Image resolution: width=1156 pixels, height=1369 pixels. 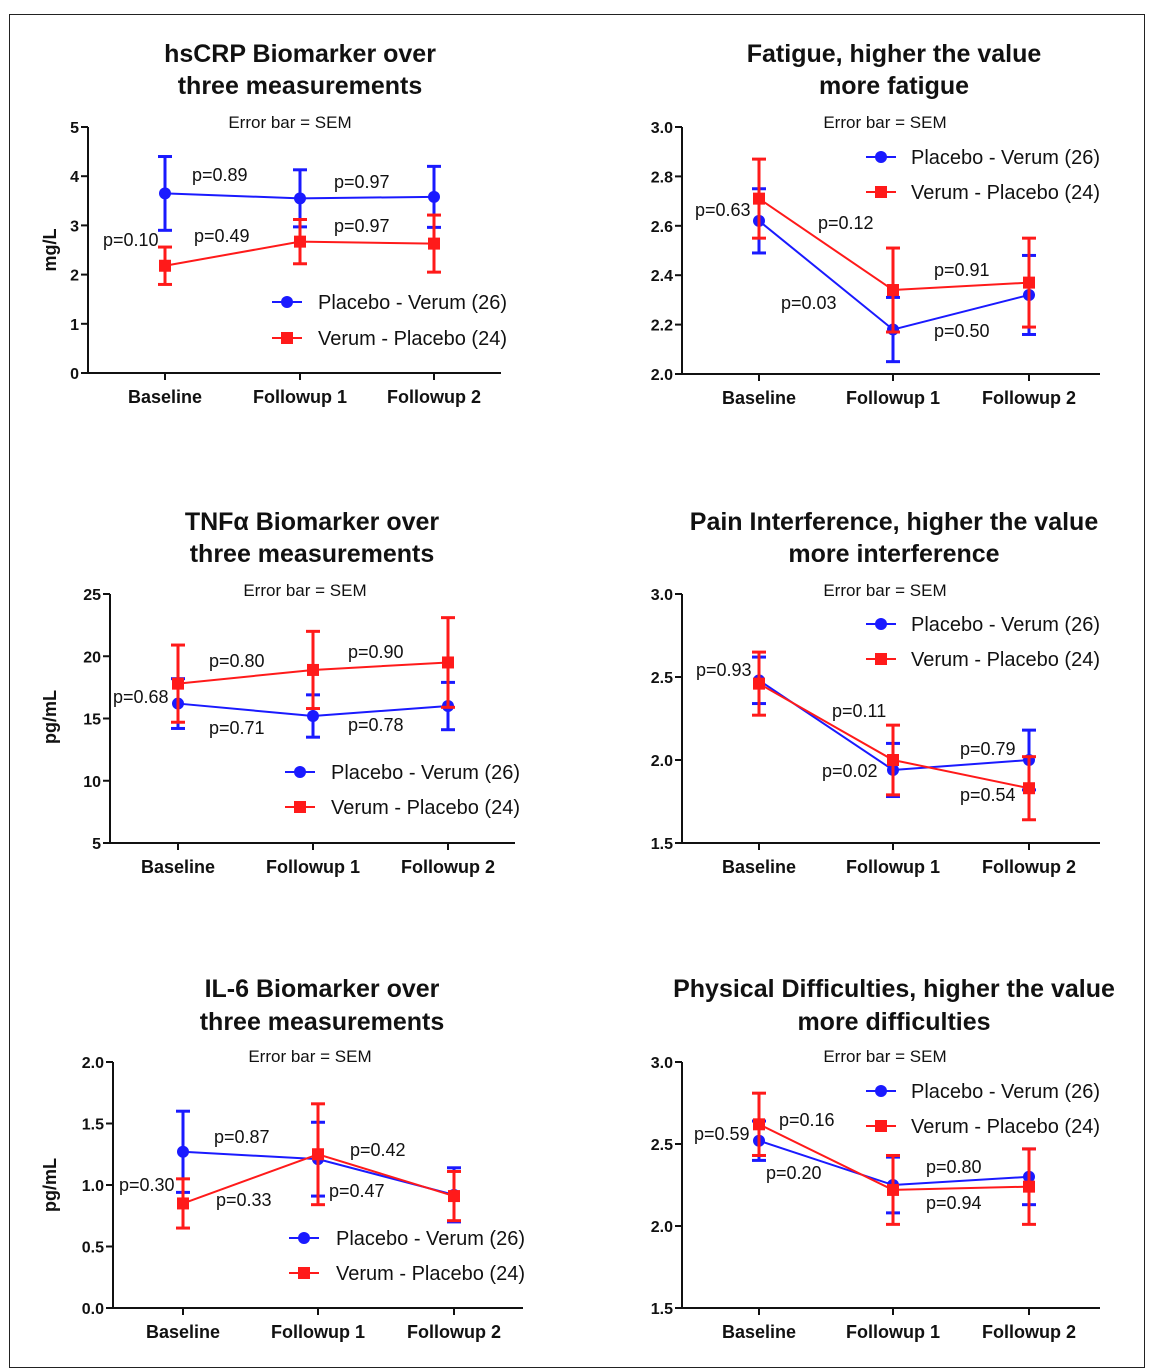 I want to click on p-value-annotation: p=0.90, so click(x=376, y=652).